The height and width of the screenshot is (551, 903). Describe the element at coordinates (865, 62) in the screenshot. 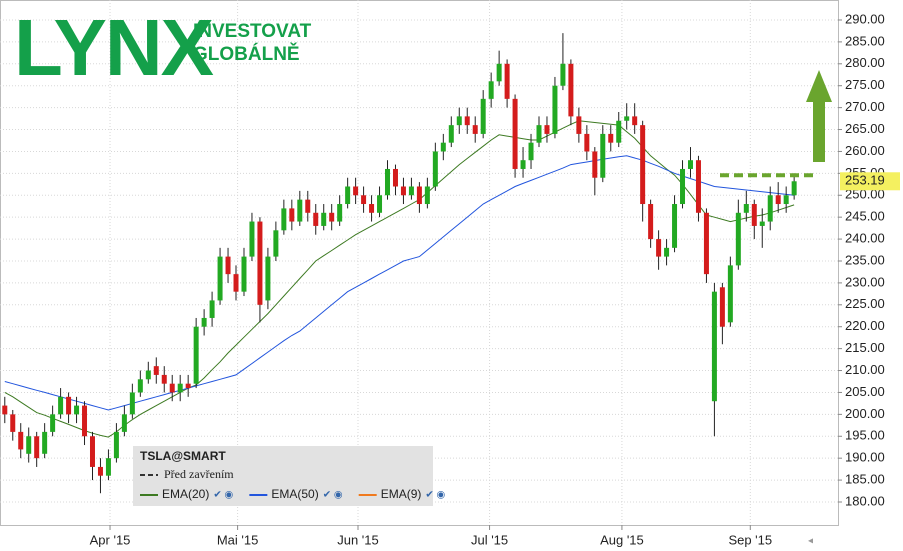

I see `y-tick-label: 280.00` at that location.